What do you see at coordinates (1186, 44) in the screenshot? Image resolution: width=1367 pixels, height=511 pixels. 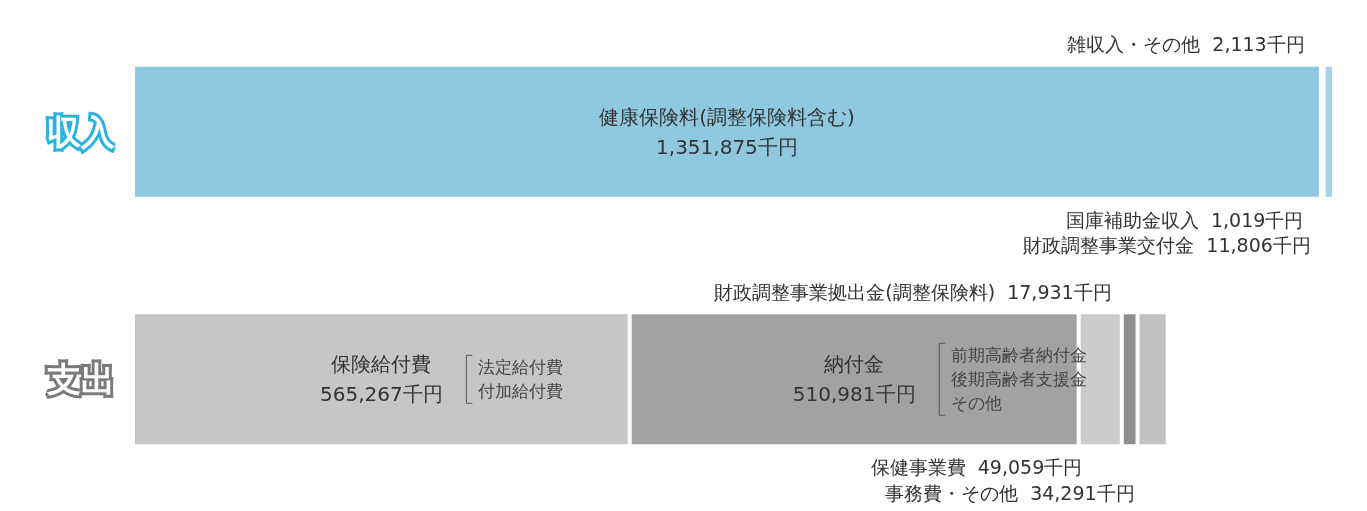 I see `text: 雑収入・その他 2,113千円` at bounding box center [1186, 44].